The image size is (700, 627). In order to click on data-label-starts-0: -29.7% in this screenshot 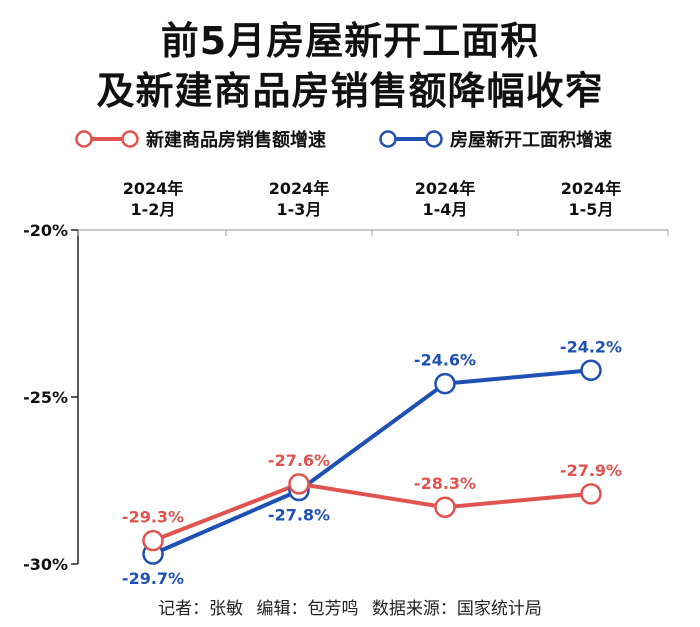, I will do `click(153, 578)`.